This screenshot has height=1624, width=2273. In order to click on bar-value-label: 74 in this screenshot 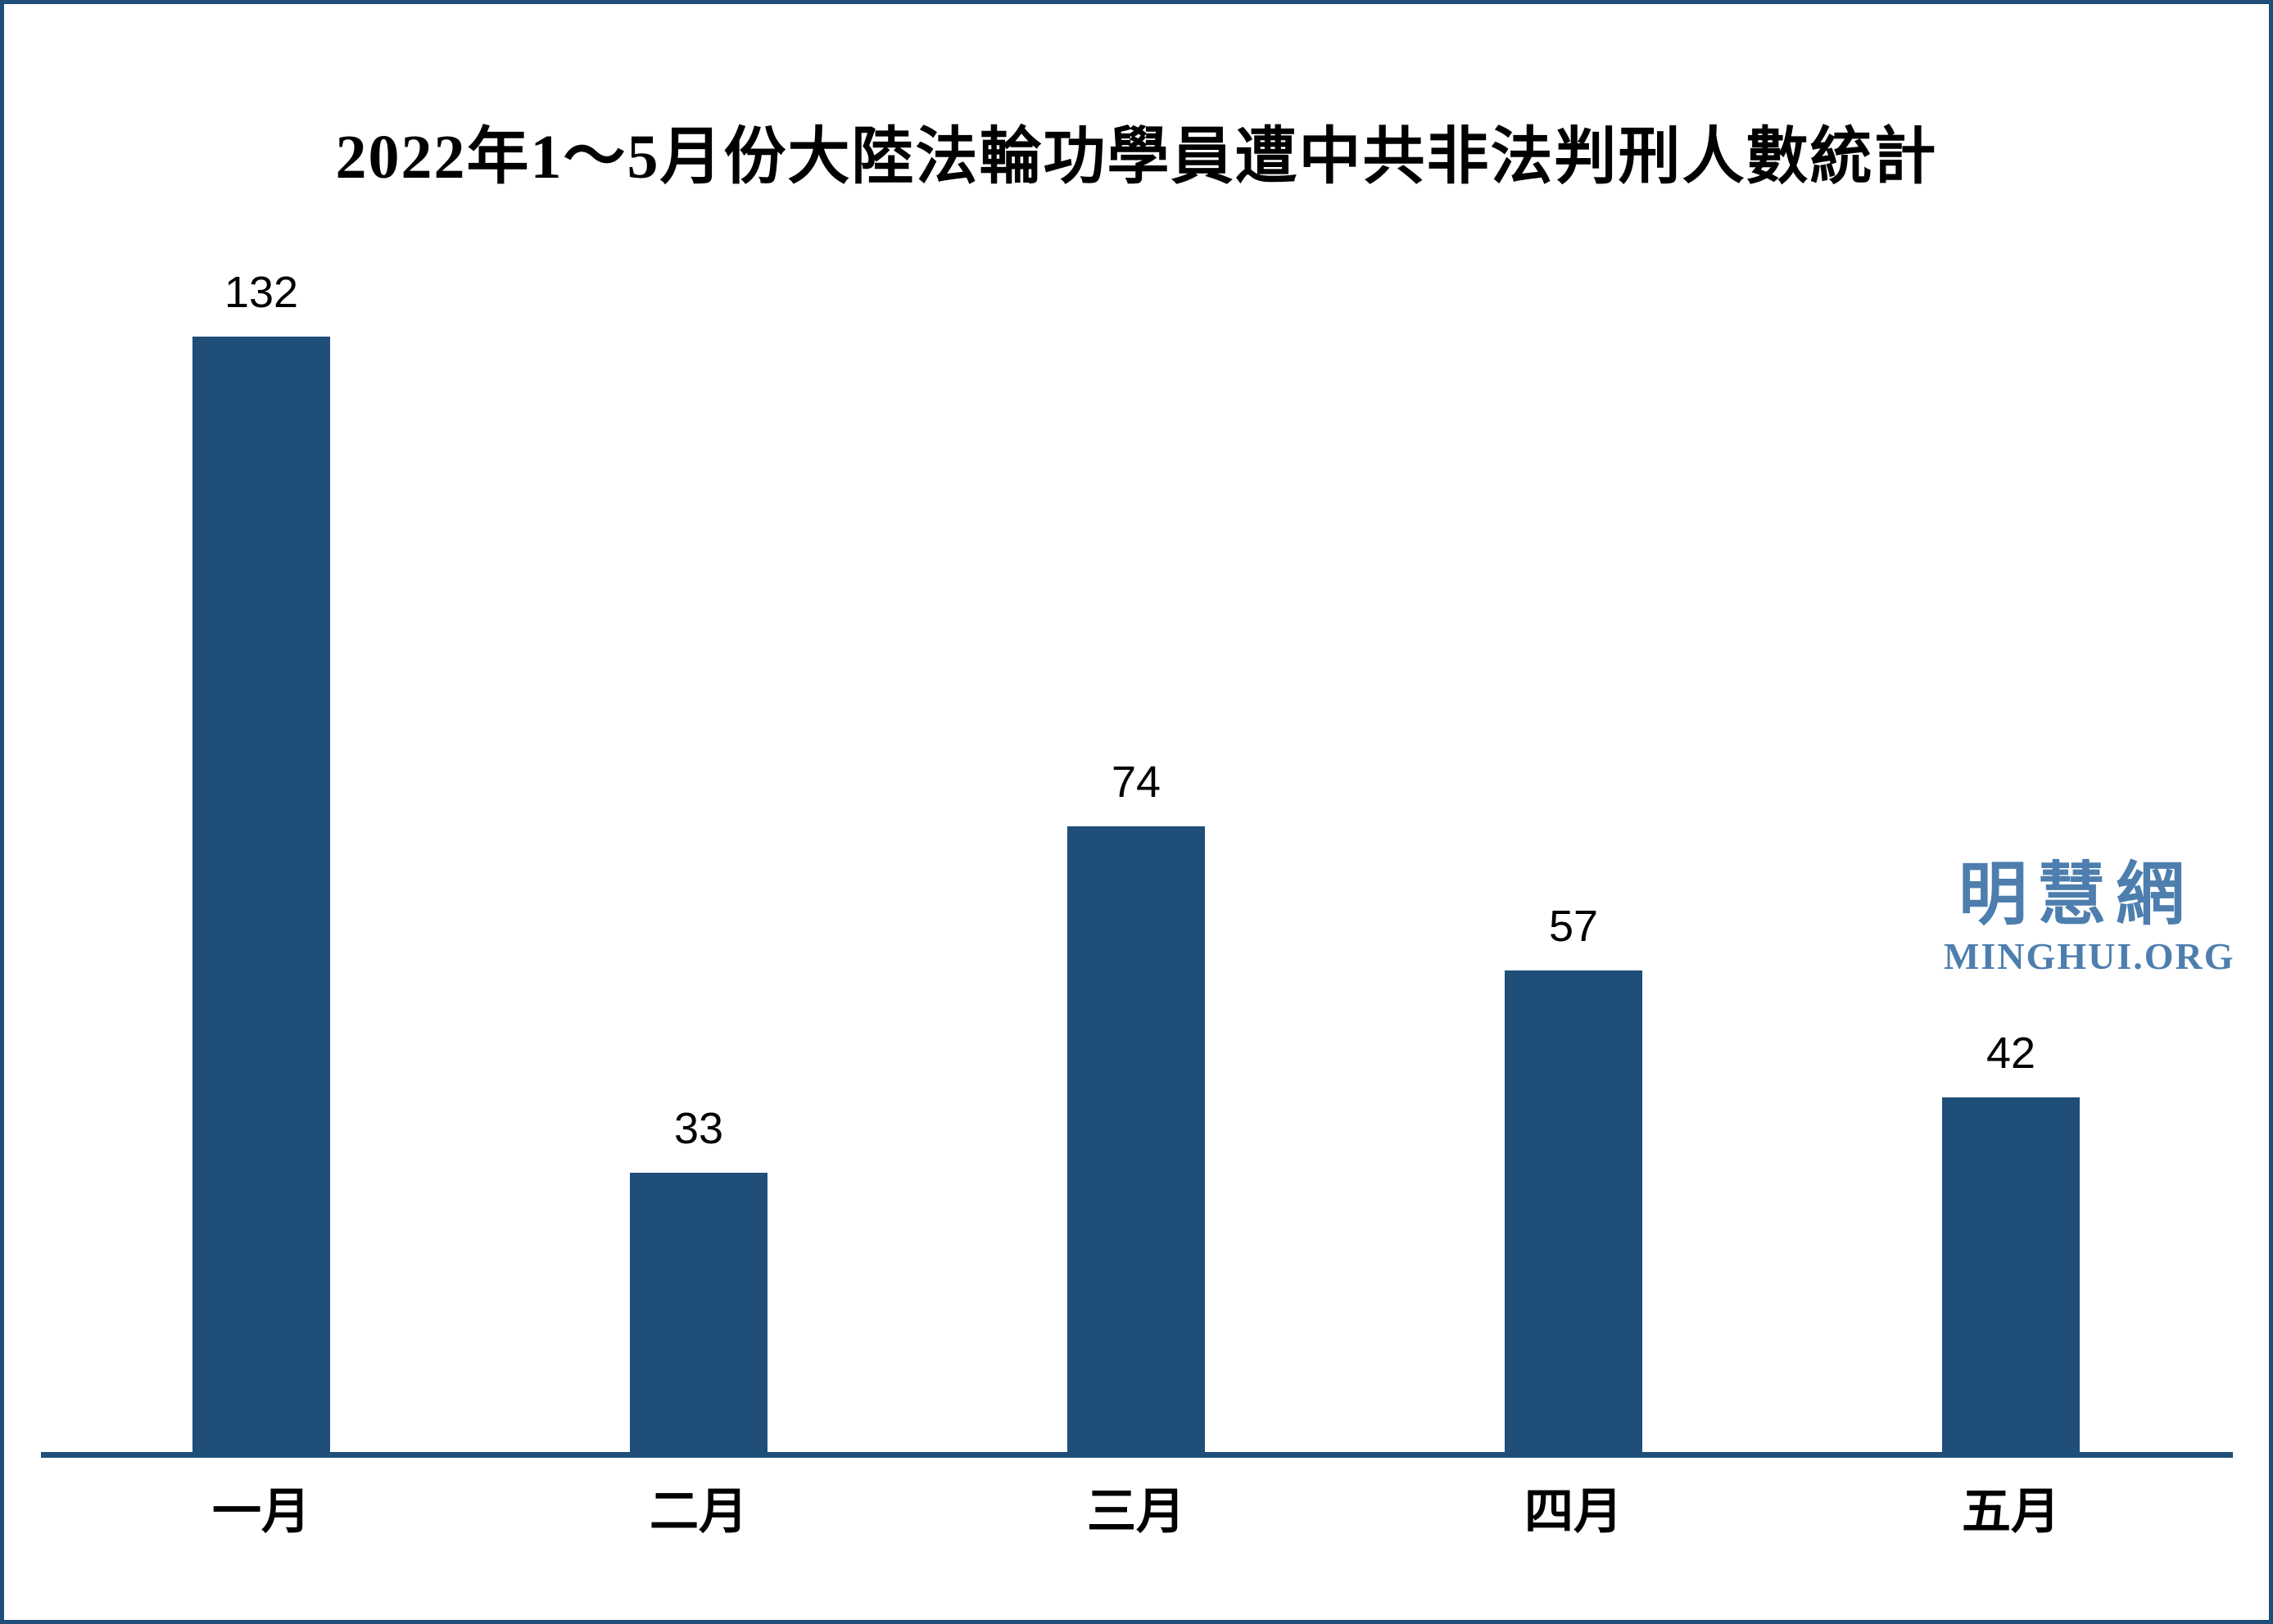, I will do `click(1136, 782)`.